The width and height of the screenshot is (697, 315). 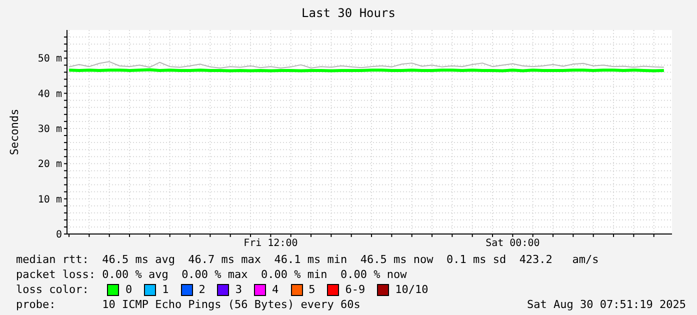 What do you see at coordinates (513, 244) in the screenshot?
I see `x-tick-label: Sat 00:00` at bounding box center [513, 244].